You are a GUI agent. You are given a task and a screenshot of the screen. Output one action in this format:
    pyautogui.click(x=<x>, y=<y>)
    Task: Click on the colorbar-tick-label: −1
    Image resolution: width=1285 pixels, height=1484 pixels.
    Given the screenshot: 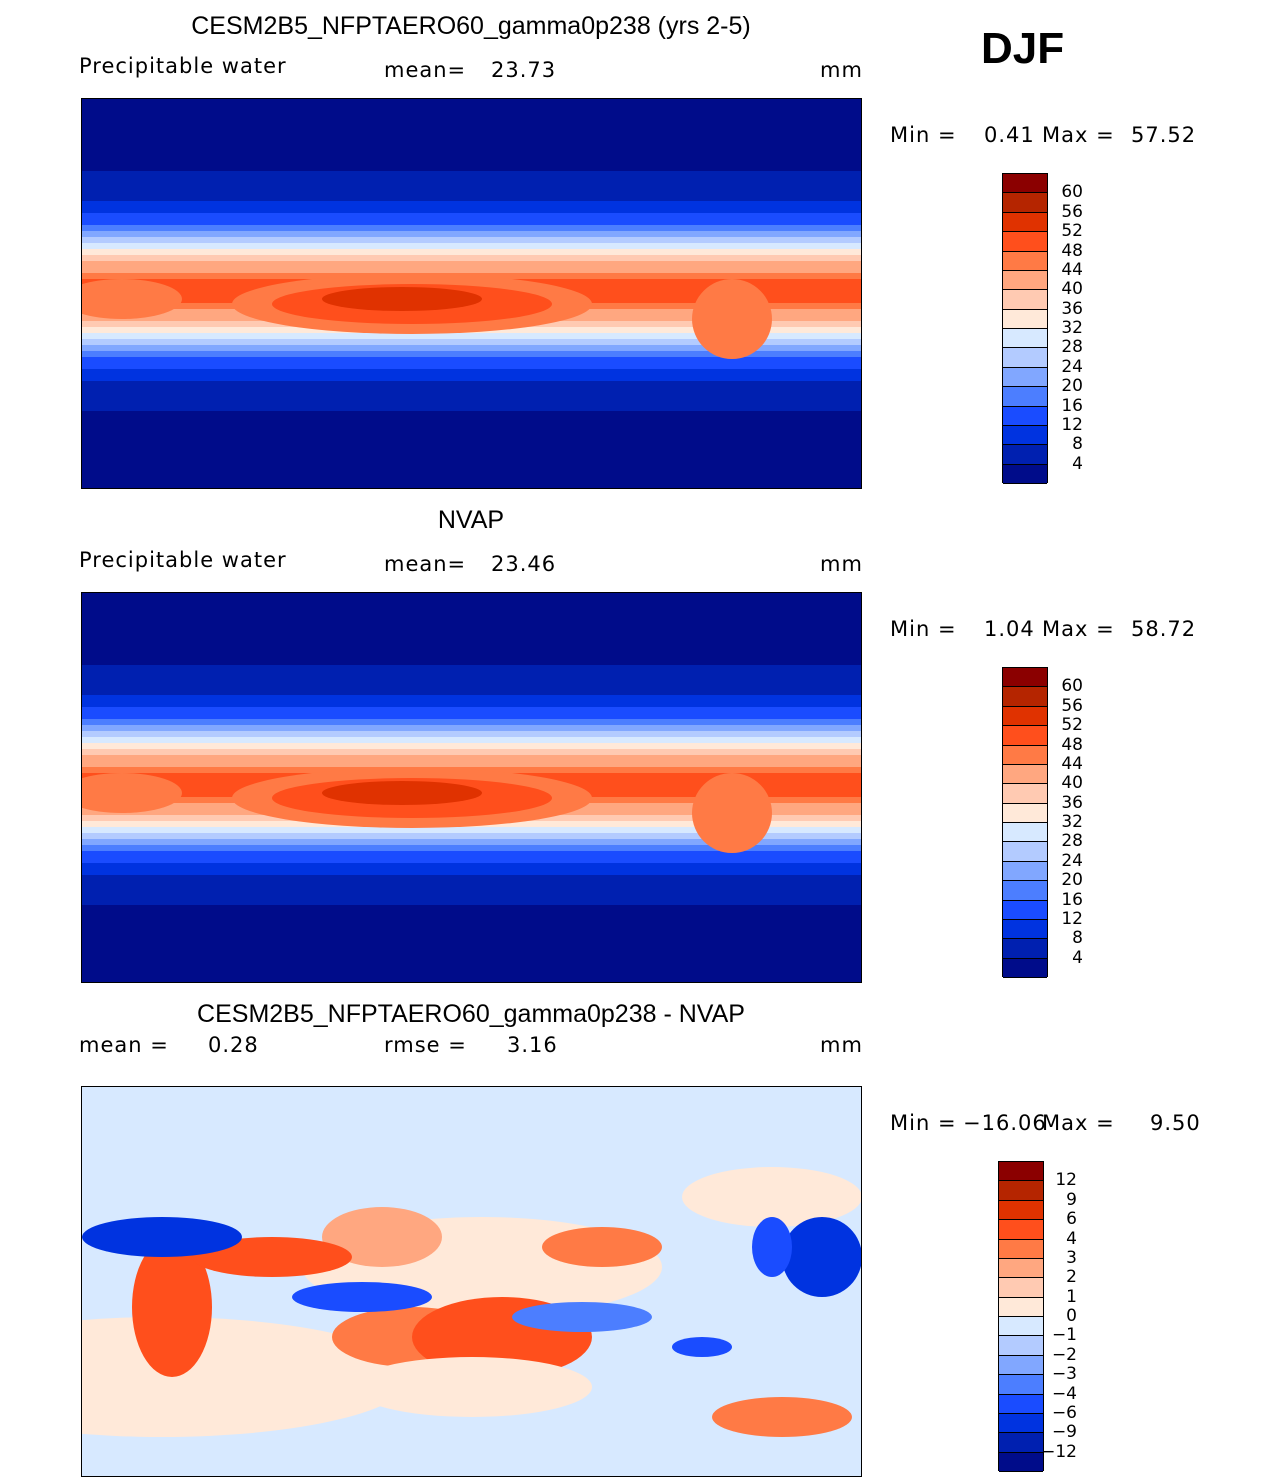 What is the action you would take?
    pyautogui.click(x=1064, y=1335)
    